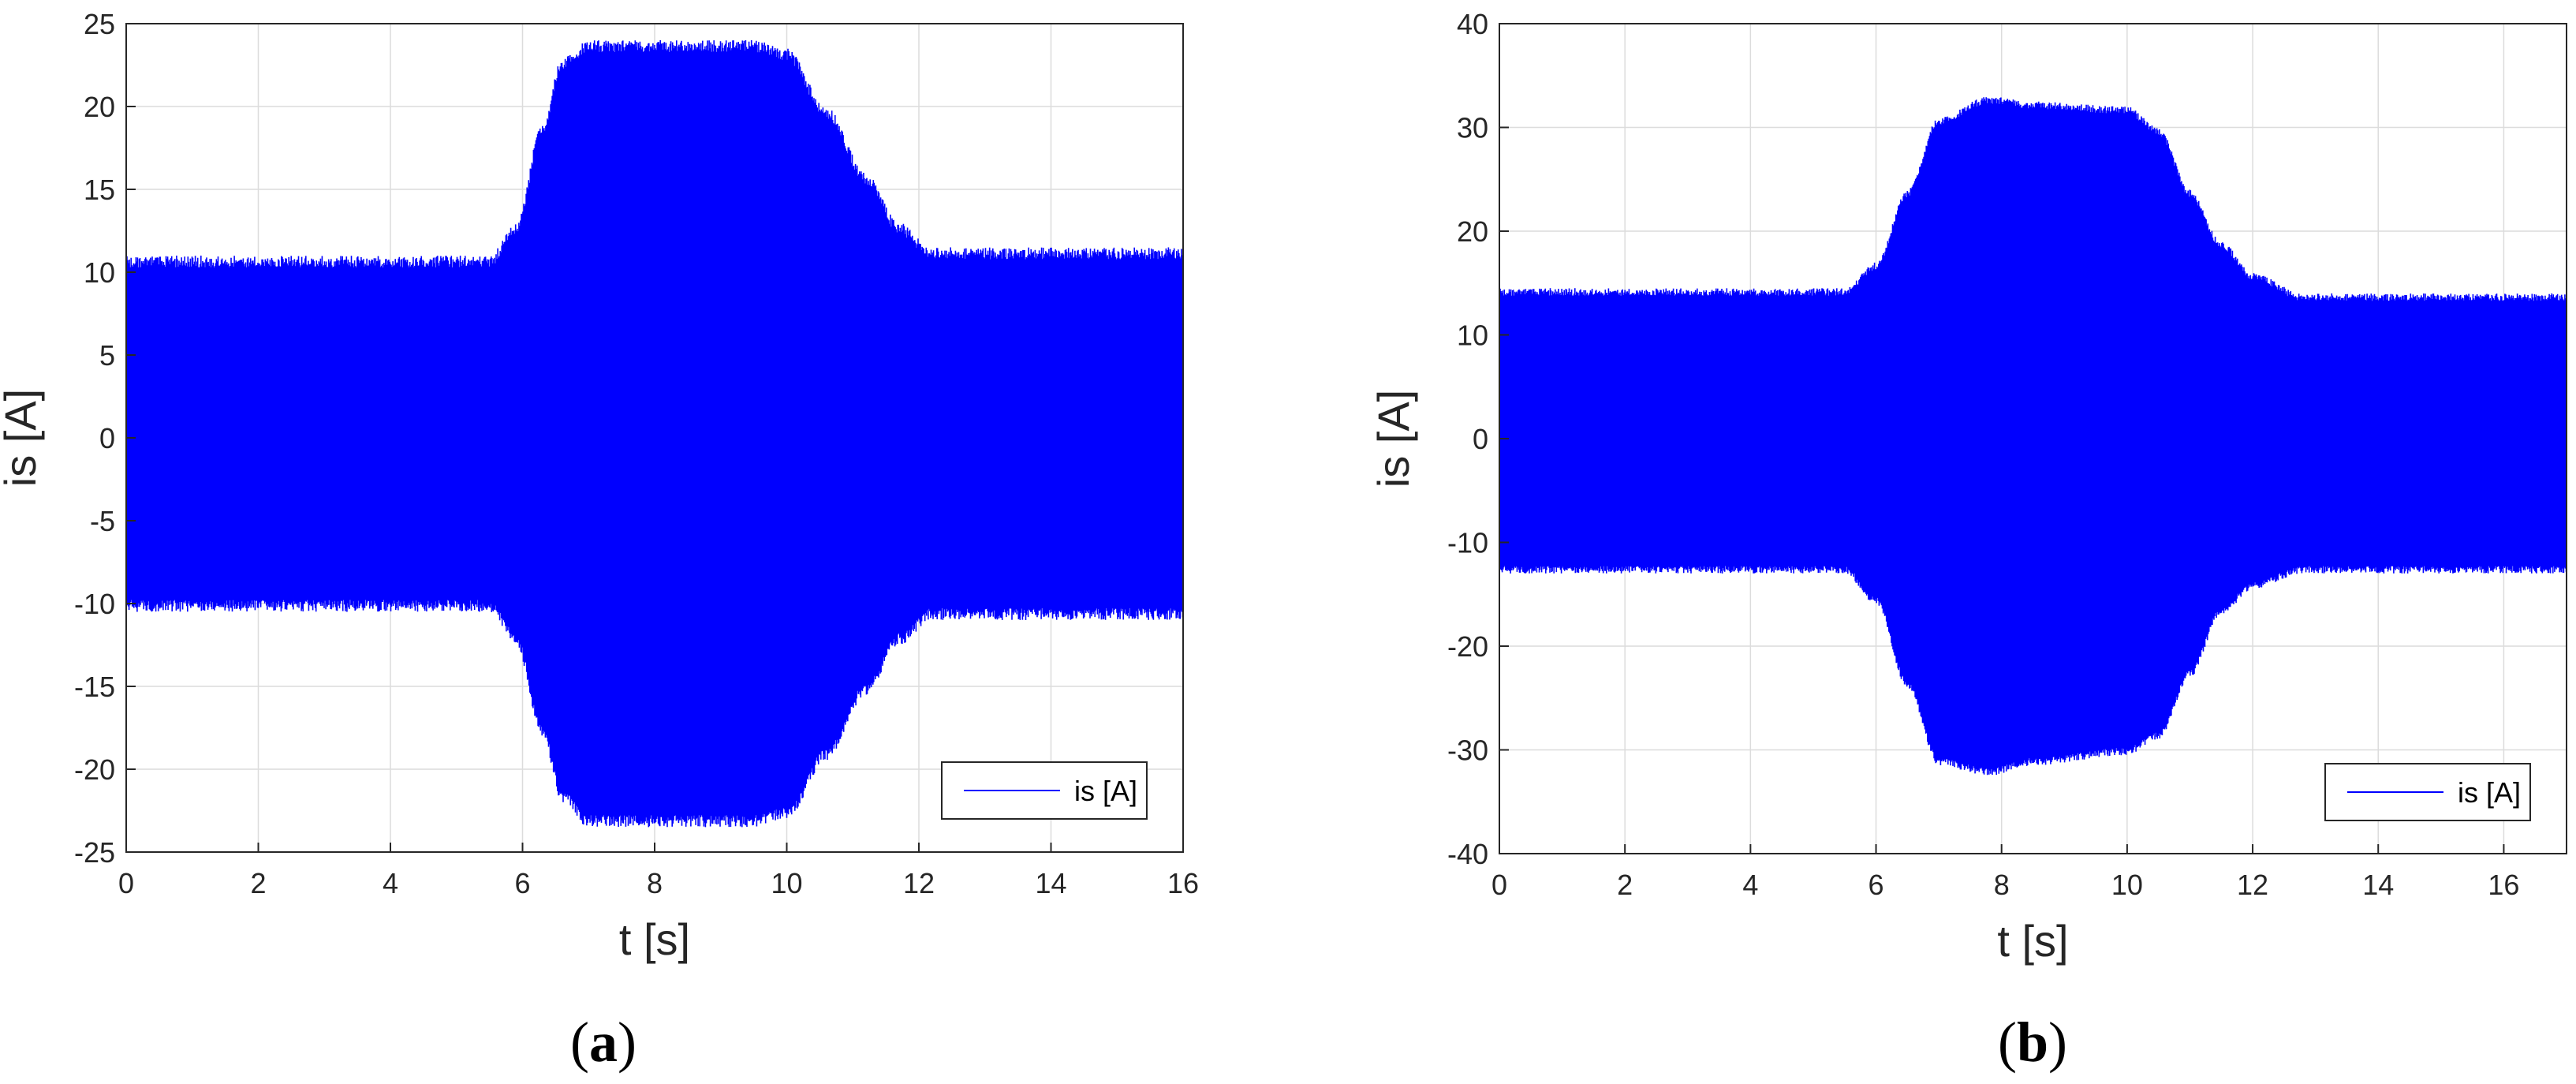 Image resolution: width=2576 pixels, height=1084 pixels. Describe the element at coordinates (1467, 751) in the screenshot. I see `y-tick-label-b-1: -30` at that location.